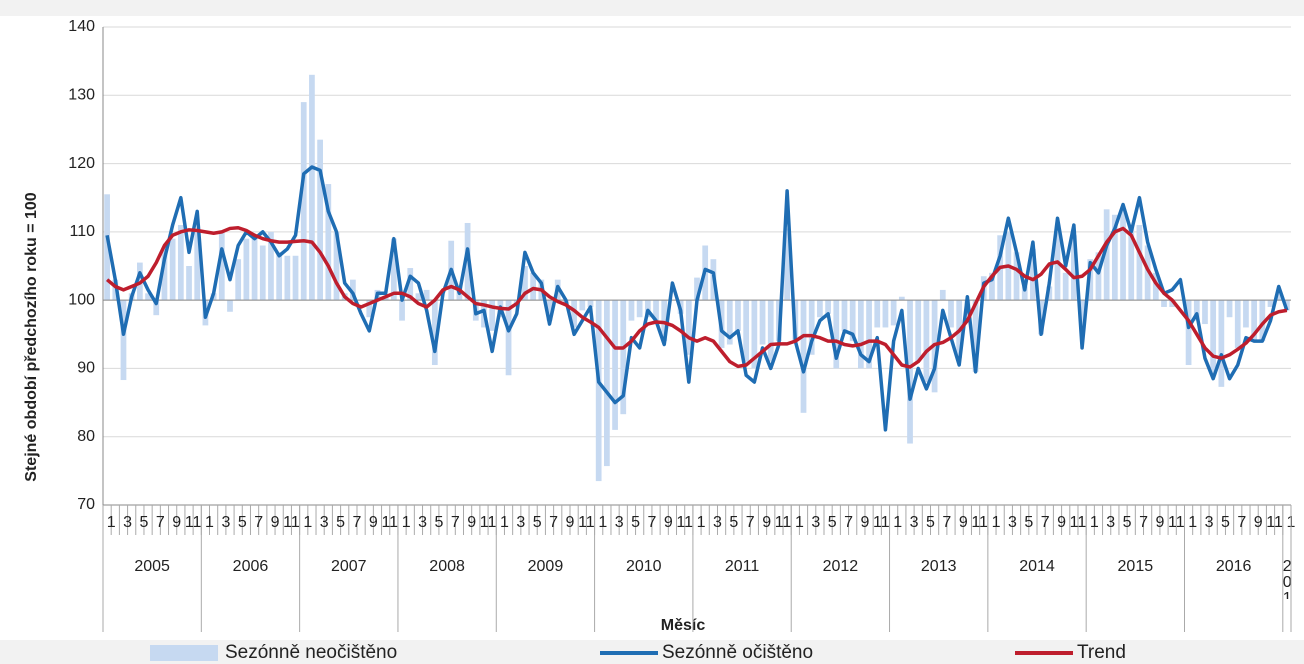 The image size is (1304, 664). I want to click on legend-label: Sezónně očištěno, so click(737, 652).